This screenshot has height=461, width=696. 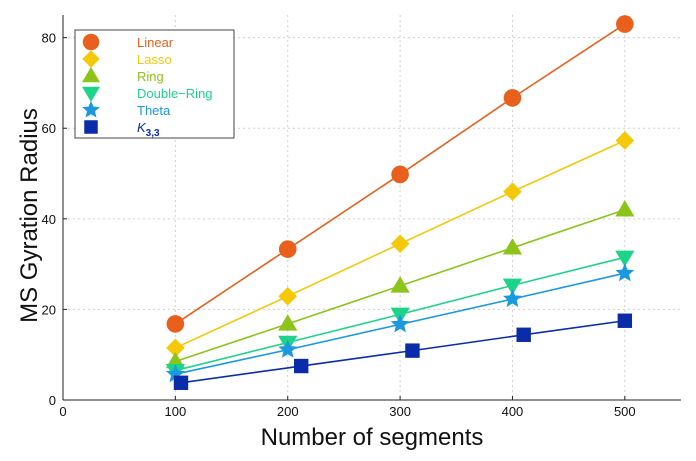 What do you see at coordinates (153, 133) in the screenshot?
I see `legend-label-subscript: 3,3` at bounding box center [153, 133].